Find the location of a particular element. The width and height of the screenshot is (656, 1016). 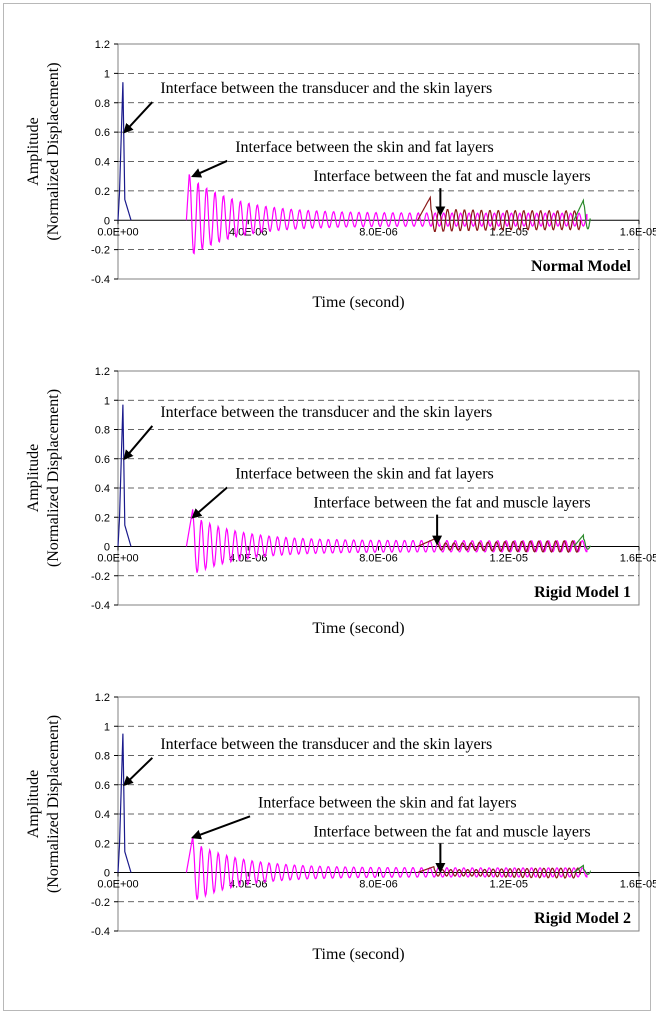

model-title: Normal Model is located at coordinates (581, 266).